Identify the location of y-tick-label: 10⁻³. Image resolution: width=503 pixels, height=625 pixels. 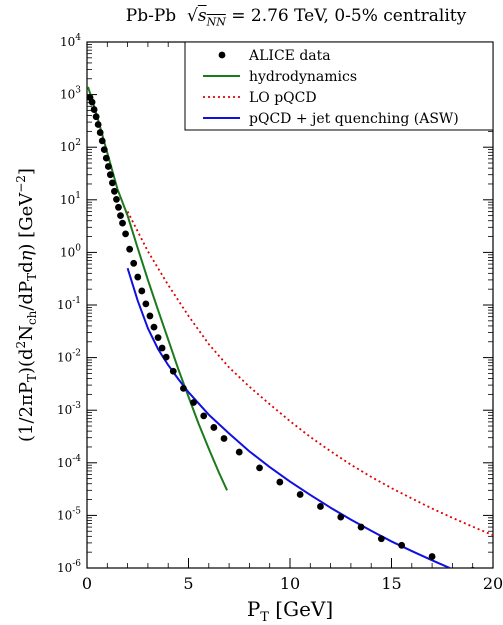
(69, 409).